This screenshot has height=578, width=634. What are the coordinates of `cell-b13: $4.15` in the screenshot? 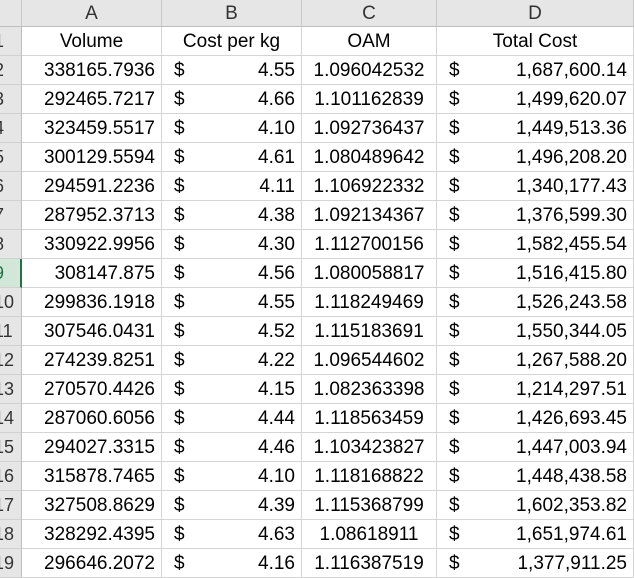 It's located at (232, 389).